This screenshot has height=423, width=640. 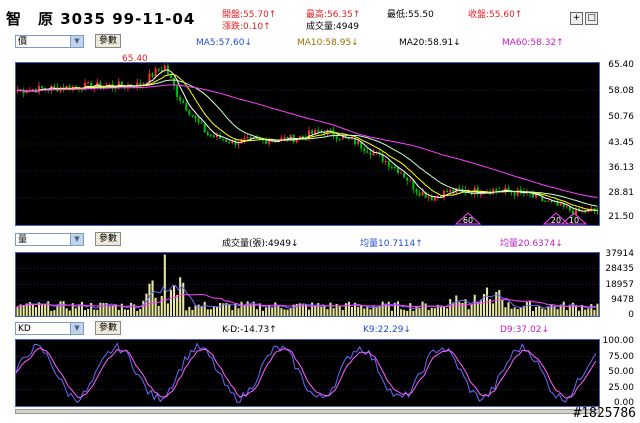 I want to click on indicator-select: KD ▼, so click(x=49, y=328).